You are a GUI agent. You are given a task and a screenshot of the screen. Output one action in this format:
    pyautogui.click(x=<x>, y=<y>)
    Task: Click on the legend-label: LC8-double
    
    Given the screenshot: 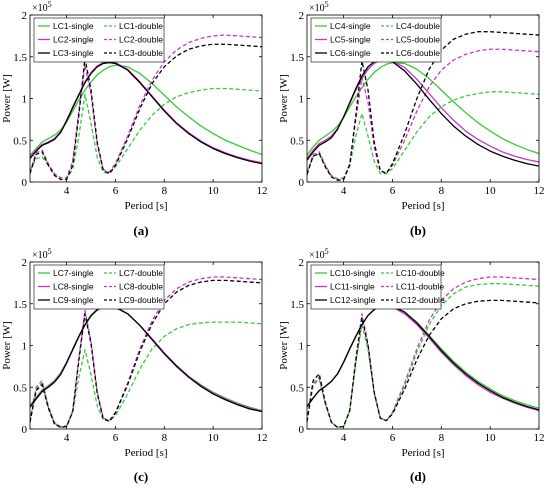 What is the action you would take?
    pyautogui.click(x=141, y=287)
    